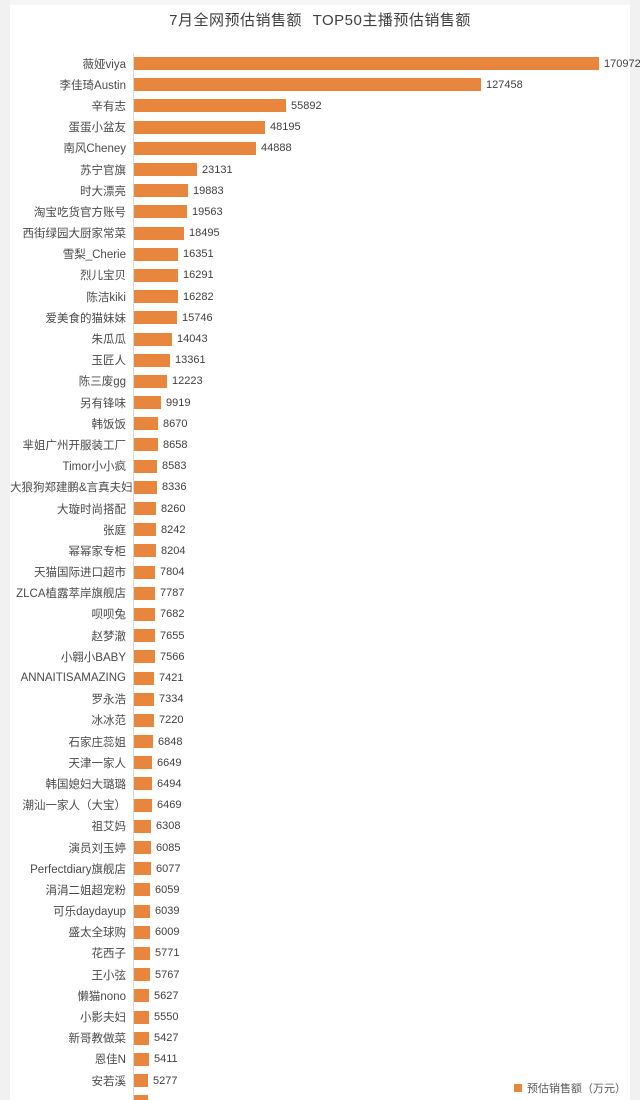 This screenshot has width=640, height=1100. I want to click on value-label: 6009, so click(167, 932).